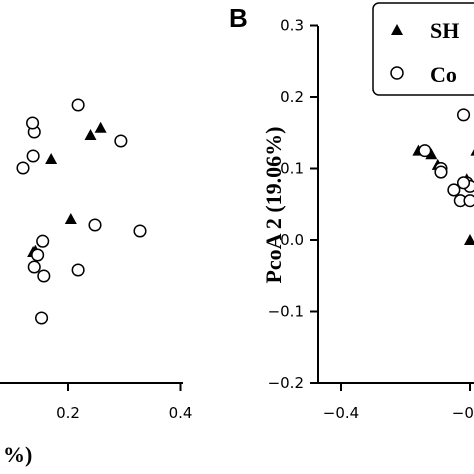 The image size is (474, 474). Describe the element at coordinates (81, 211) in the screenshot. I see `panel-a-points` at that location.